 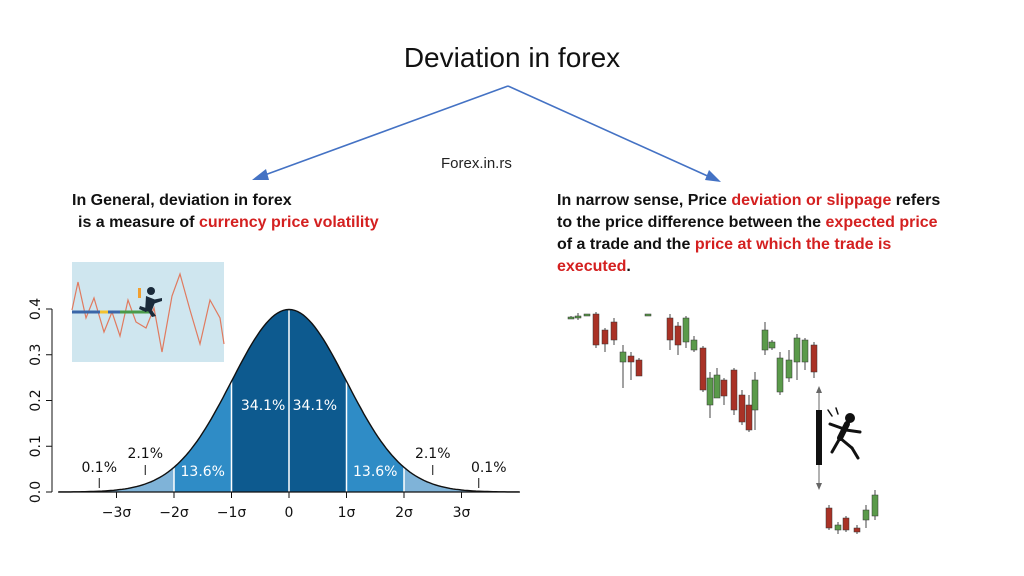 I want to click on normal-curve, so click(x=289, y=400).